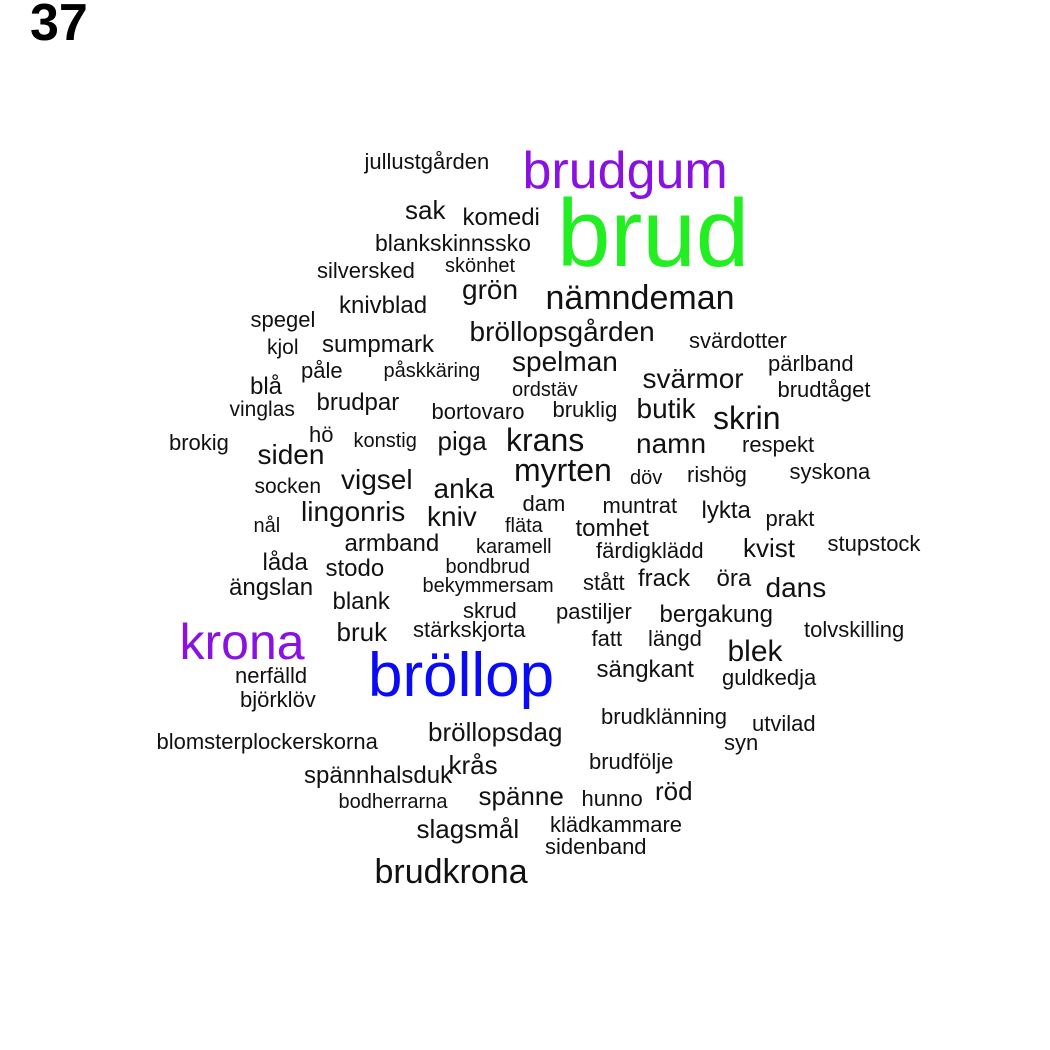 The width and height of the screenshot is (1050, 1050). I want to click on word-kjol: kjol, so click(283, 348).